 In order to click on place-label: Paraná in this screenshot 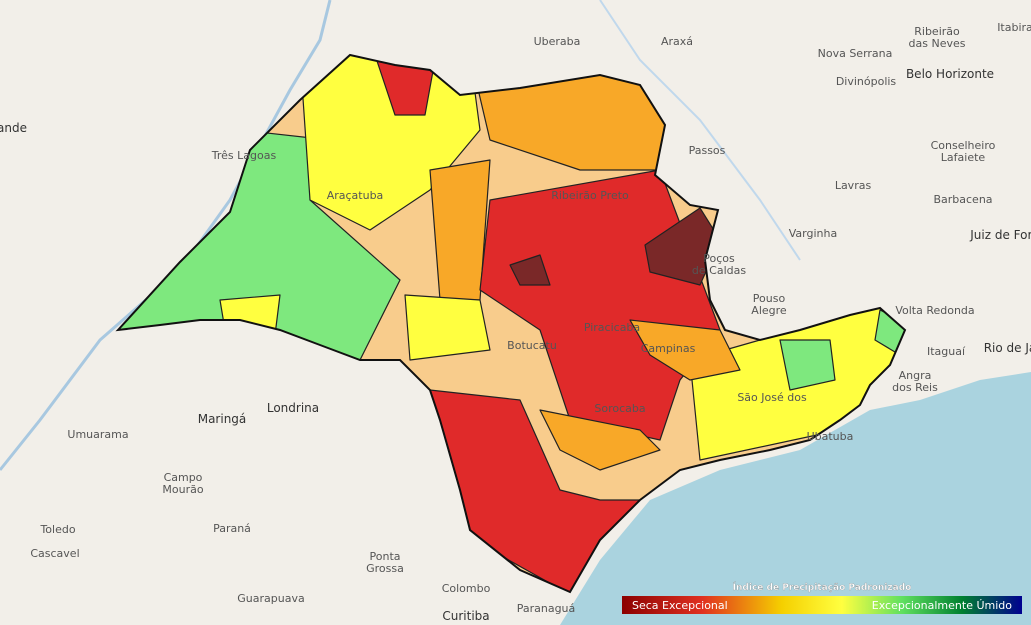, I will do `click(232, 528)`.